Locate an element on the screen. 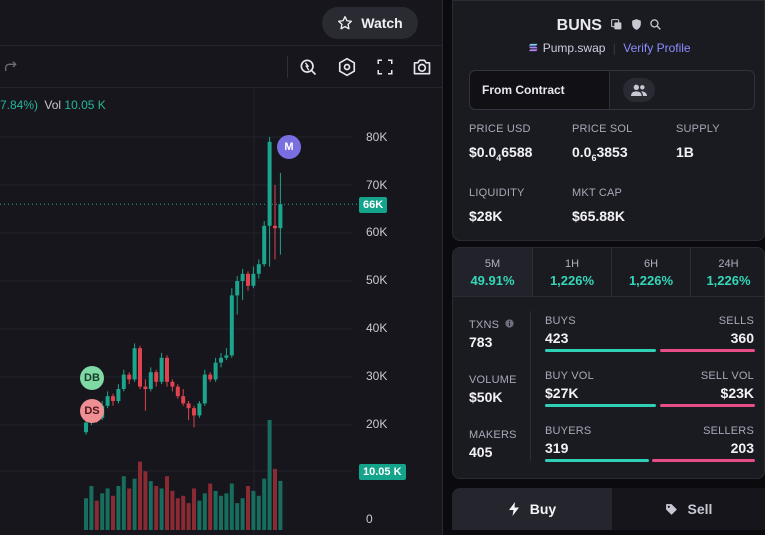 Image resolution: width=765 pixels, height=535 pixels. contract-box: From Contract is located at coordinates (612, 90).